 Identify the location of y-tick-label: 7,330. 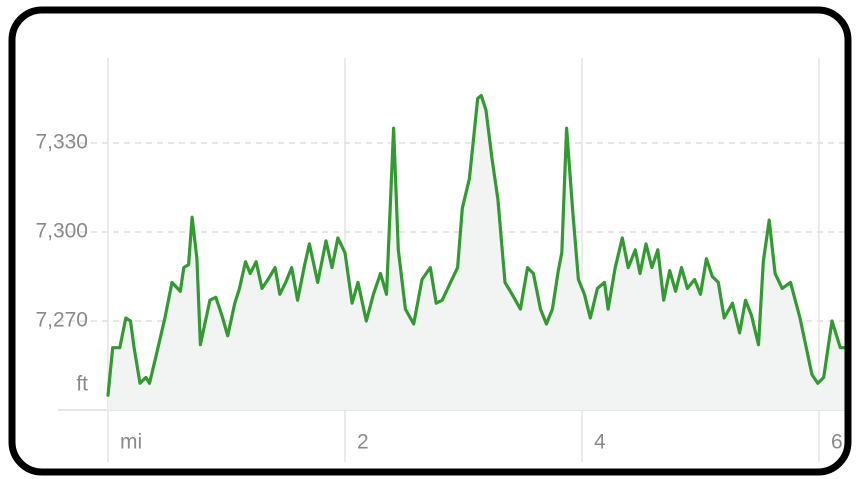
(61, 142).